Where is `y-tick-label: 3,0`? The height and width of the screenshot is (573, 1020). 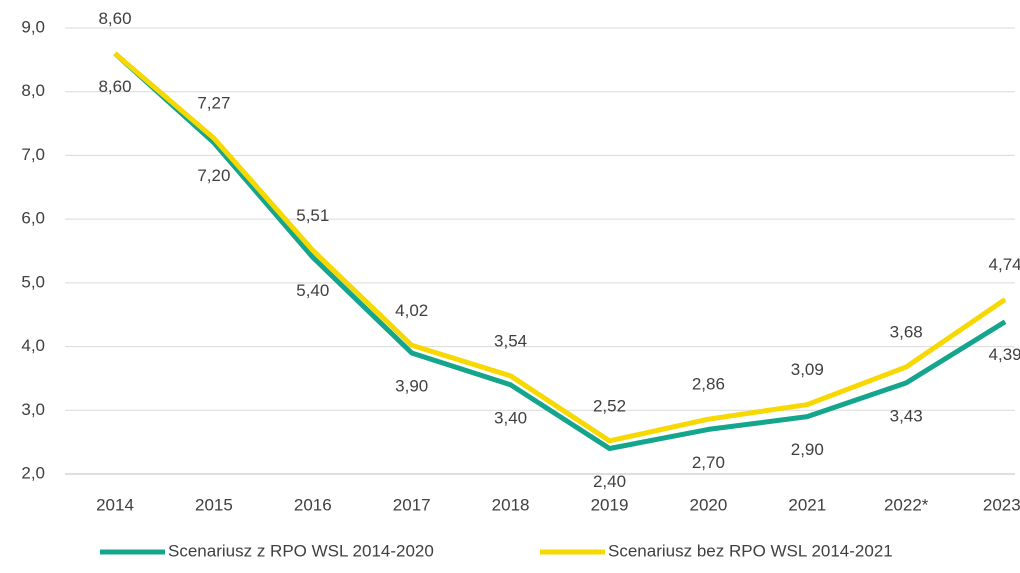 y-tick-label: 3,0 is located at coordinates (33, 409).